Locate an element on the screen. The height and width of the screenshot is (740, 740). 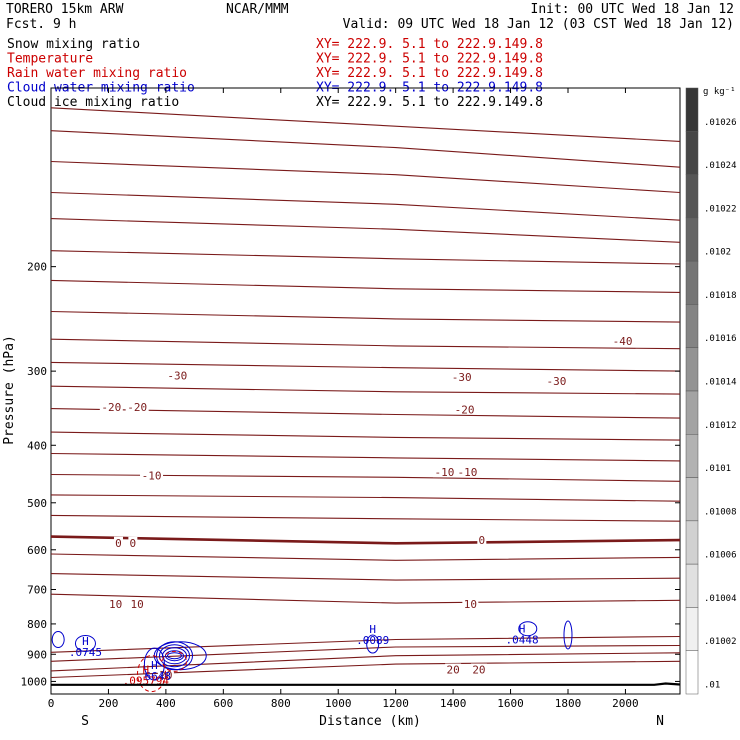
surface-line is located at coordinates (366, 684).